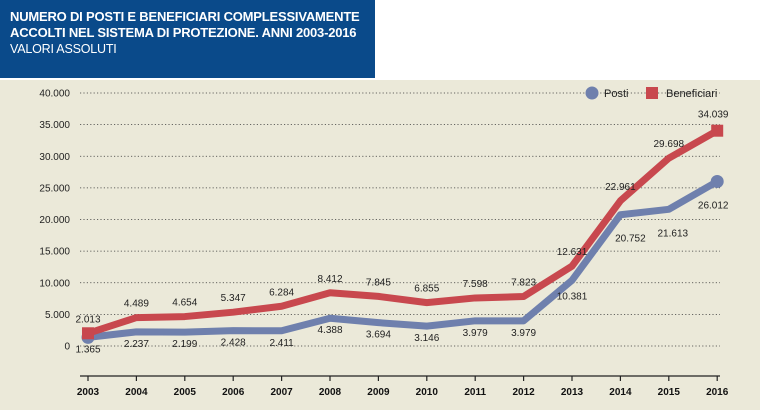 Image resolution: width=768 pixels, height=410 pixels. What do you see at coordinates (54, 125) in the screenshot?
I see `y-tick-label-7: 35.000` at bounding box center [54, 125].